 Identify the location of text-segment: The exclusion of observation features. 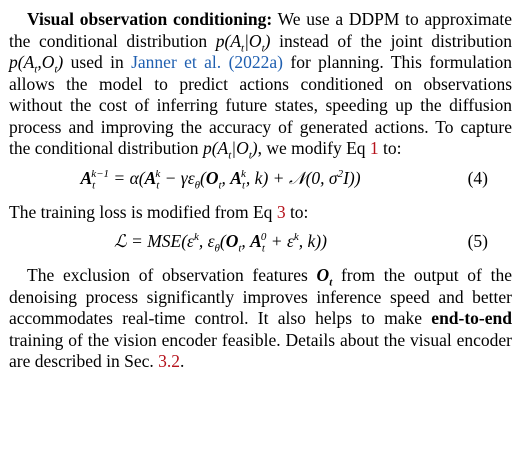
(172, 275).